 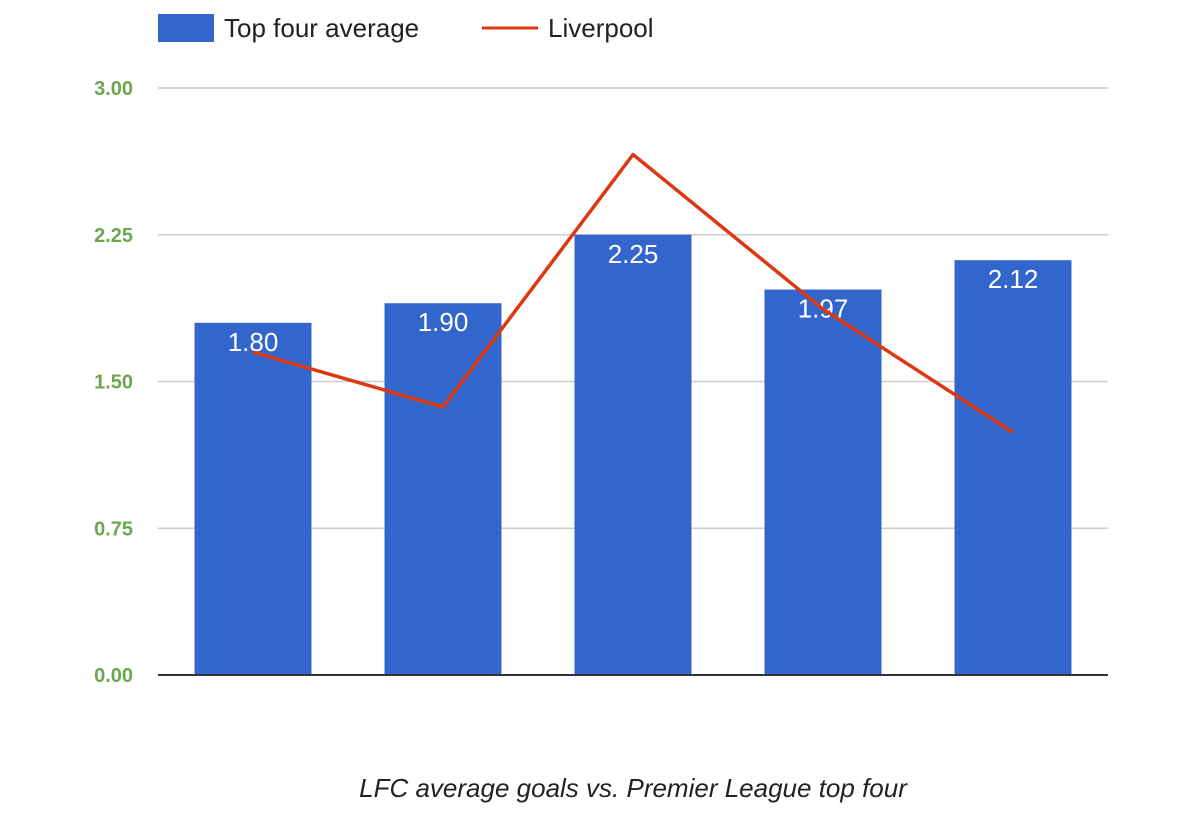 I want to click on legend-bar-swatch, so click(x=186, y=28).